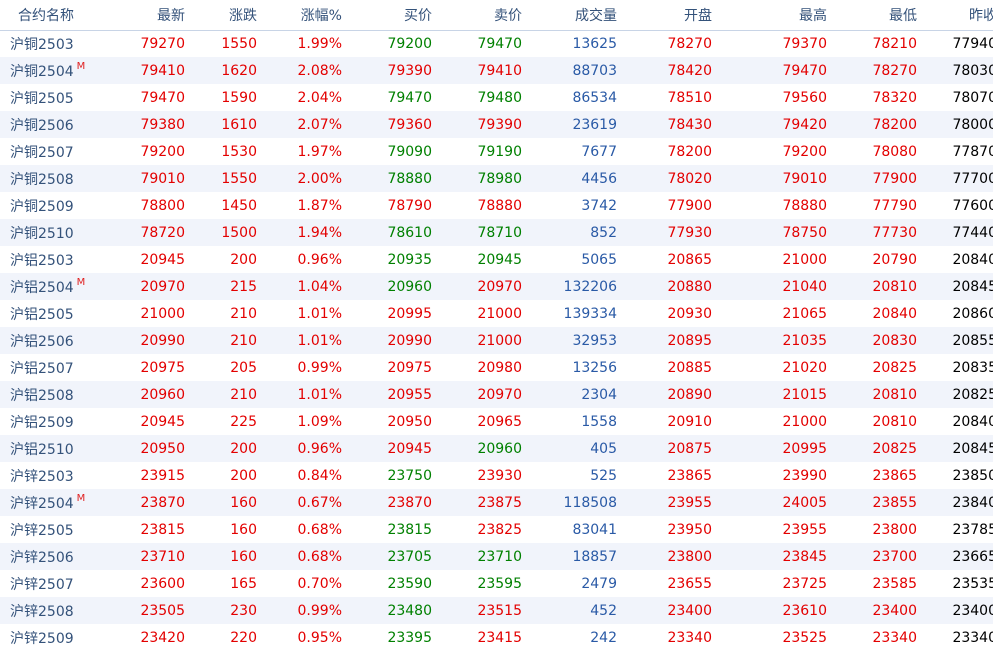 This screenshot has width=993, height=651. What do you see at coordinates (499, 475) in the screenshot?
I see `cell-ask: 23930` at bounding box center [499, 475].